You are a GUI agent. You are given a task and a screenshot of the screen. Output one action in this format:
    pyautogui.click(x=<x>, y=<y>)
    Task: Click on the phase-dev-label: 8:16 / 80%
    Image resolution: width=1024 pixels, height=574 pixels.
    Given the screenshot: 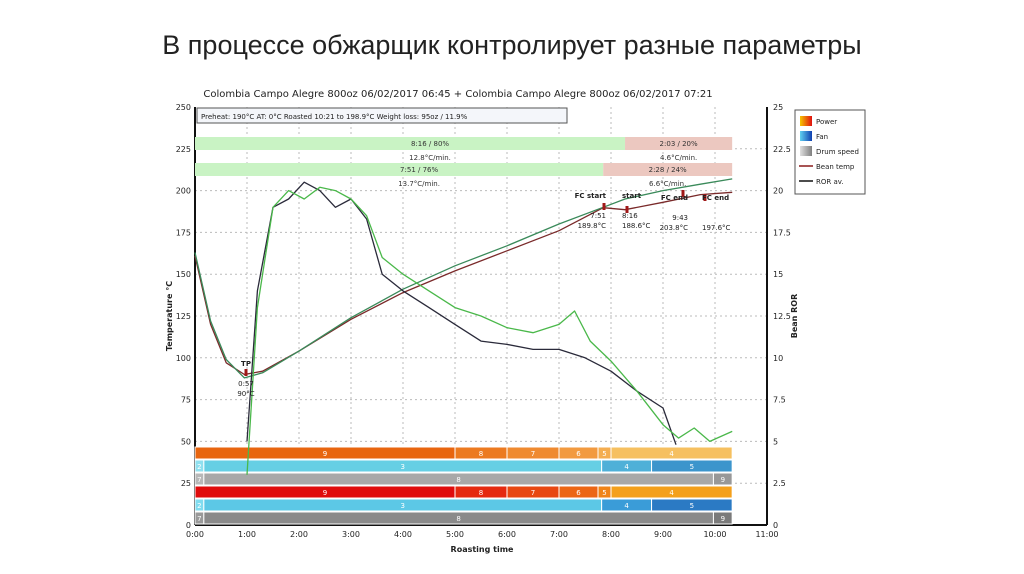 What is the action you would take?
    pyautogui.click(x=430, y=144)
    